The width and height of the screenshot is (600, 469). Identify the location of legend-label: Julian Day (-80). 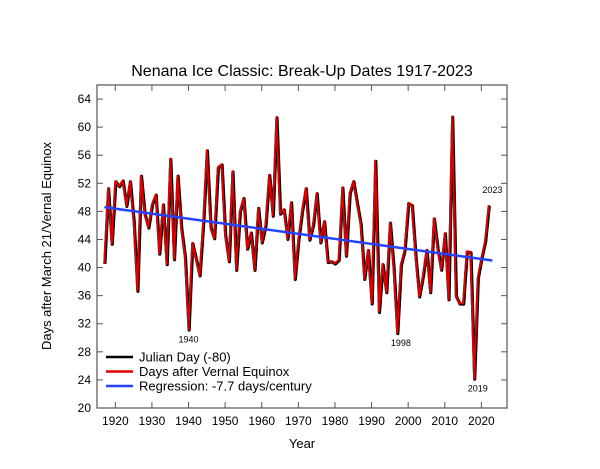
(185, 357).